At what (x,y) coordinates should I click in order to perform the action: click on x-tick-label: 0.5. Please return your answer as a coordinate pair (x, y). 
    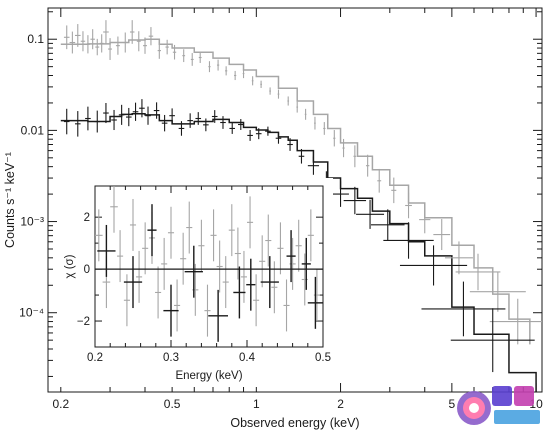
    Looking at the image, I should click on (172, 404).